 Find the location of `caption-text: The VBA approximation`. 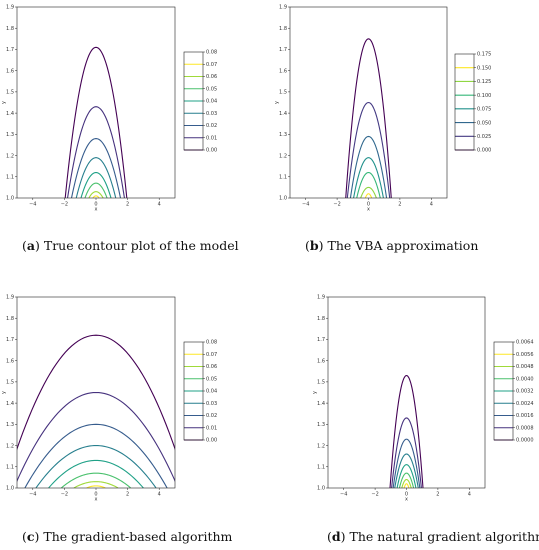

caption-text: The VBA approximation is located at coordinates (403, 245).